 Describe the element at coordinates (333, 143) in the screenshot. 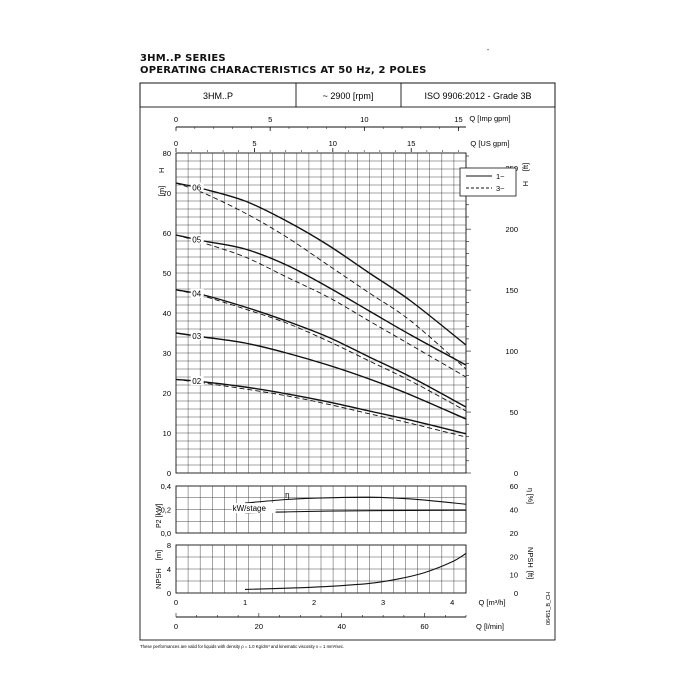

I see `us-gpm-tick-label: 10` at that location.